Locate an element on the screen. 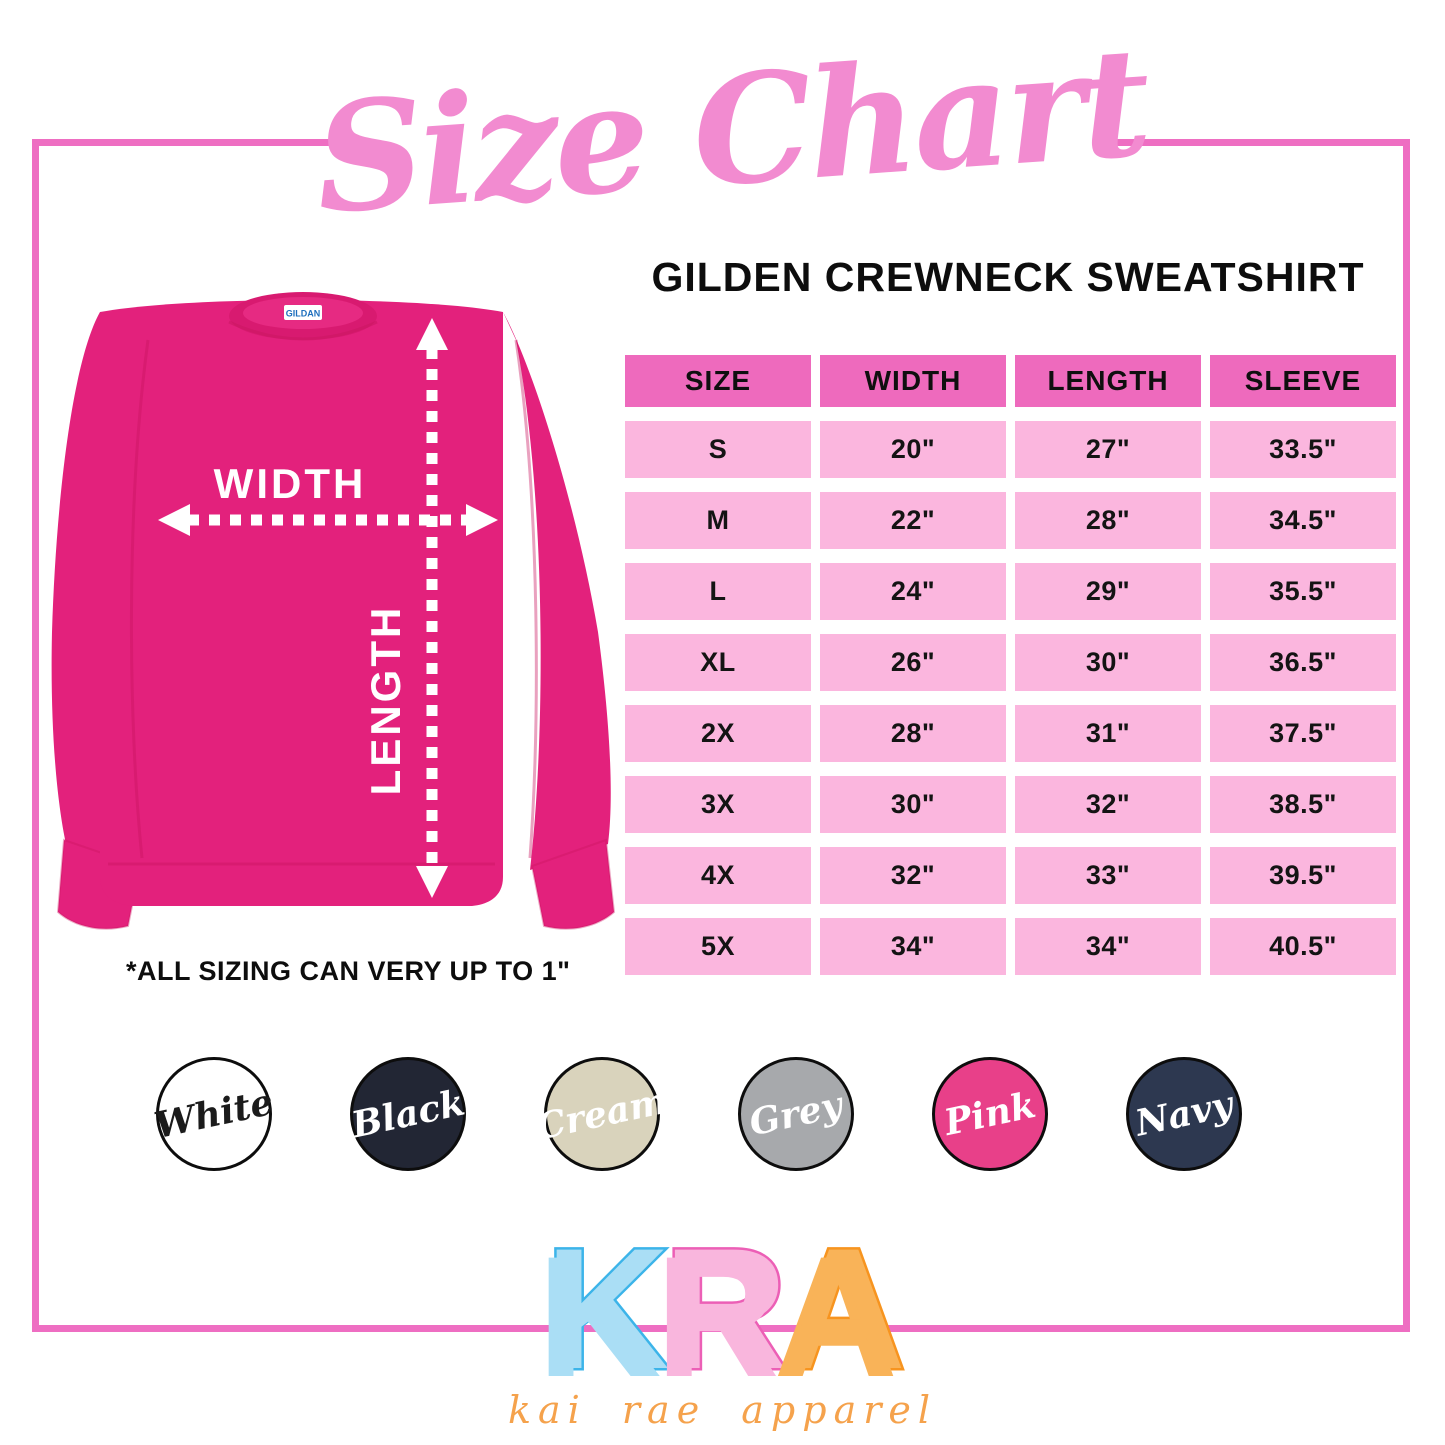 The height and width of the screenshot is (1445, 1445). measurement-cell: 35.5" is located at coordinates (1303, 591).